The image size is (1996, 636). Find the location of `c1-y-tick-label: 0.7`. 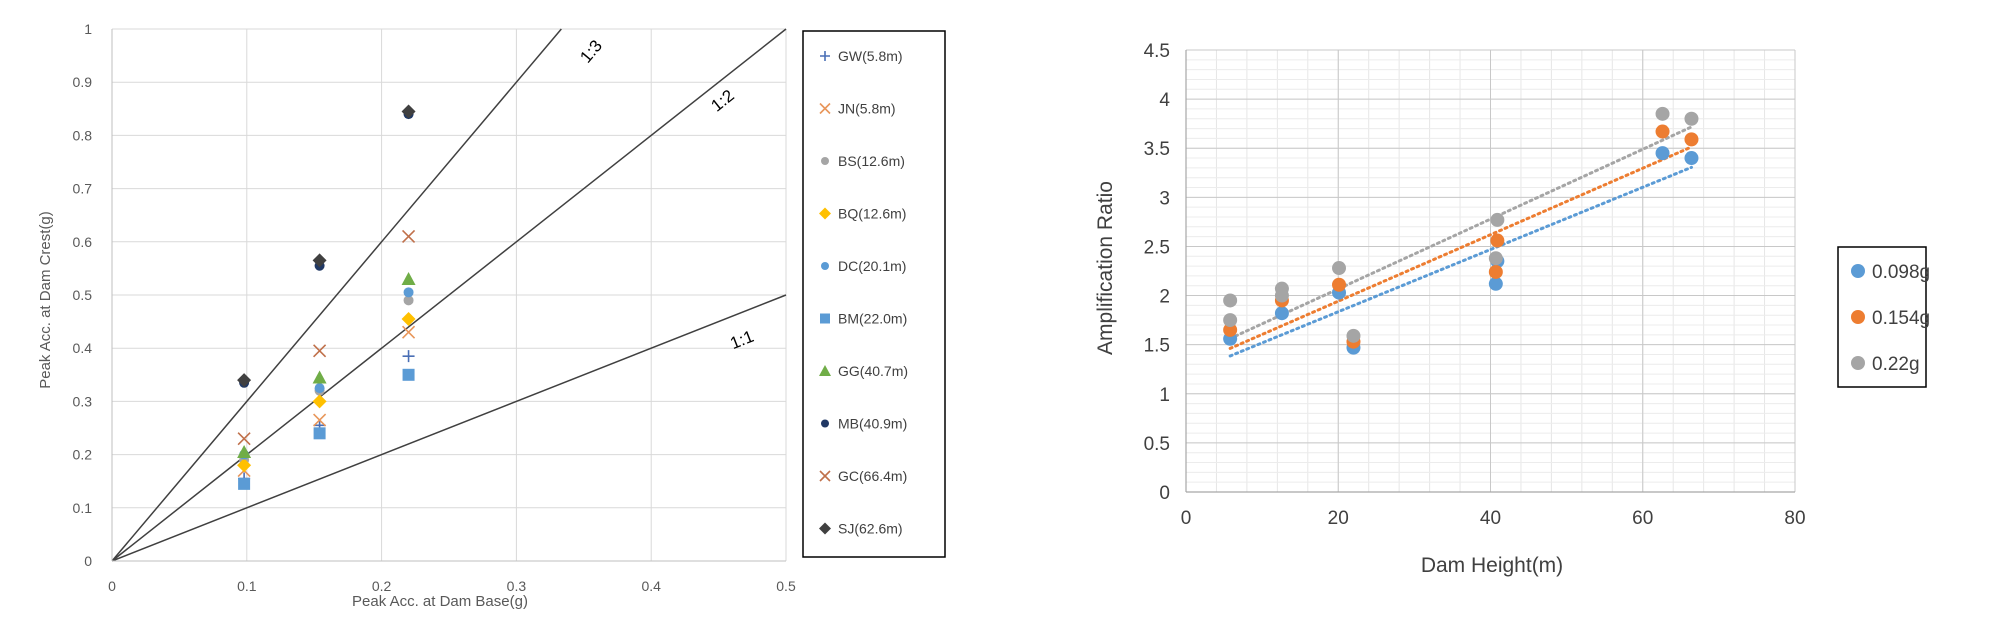

c1-y-tick-label: 0.7 is located at coordinates (83, 189).